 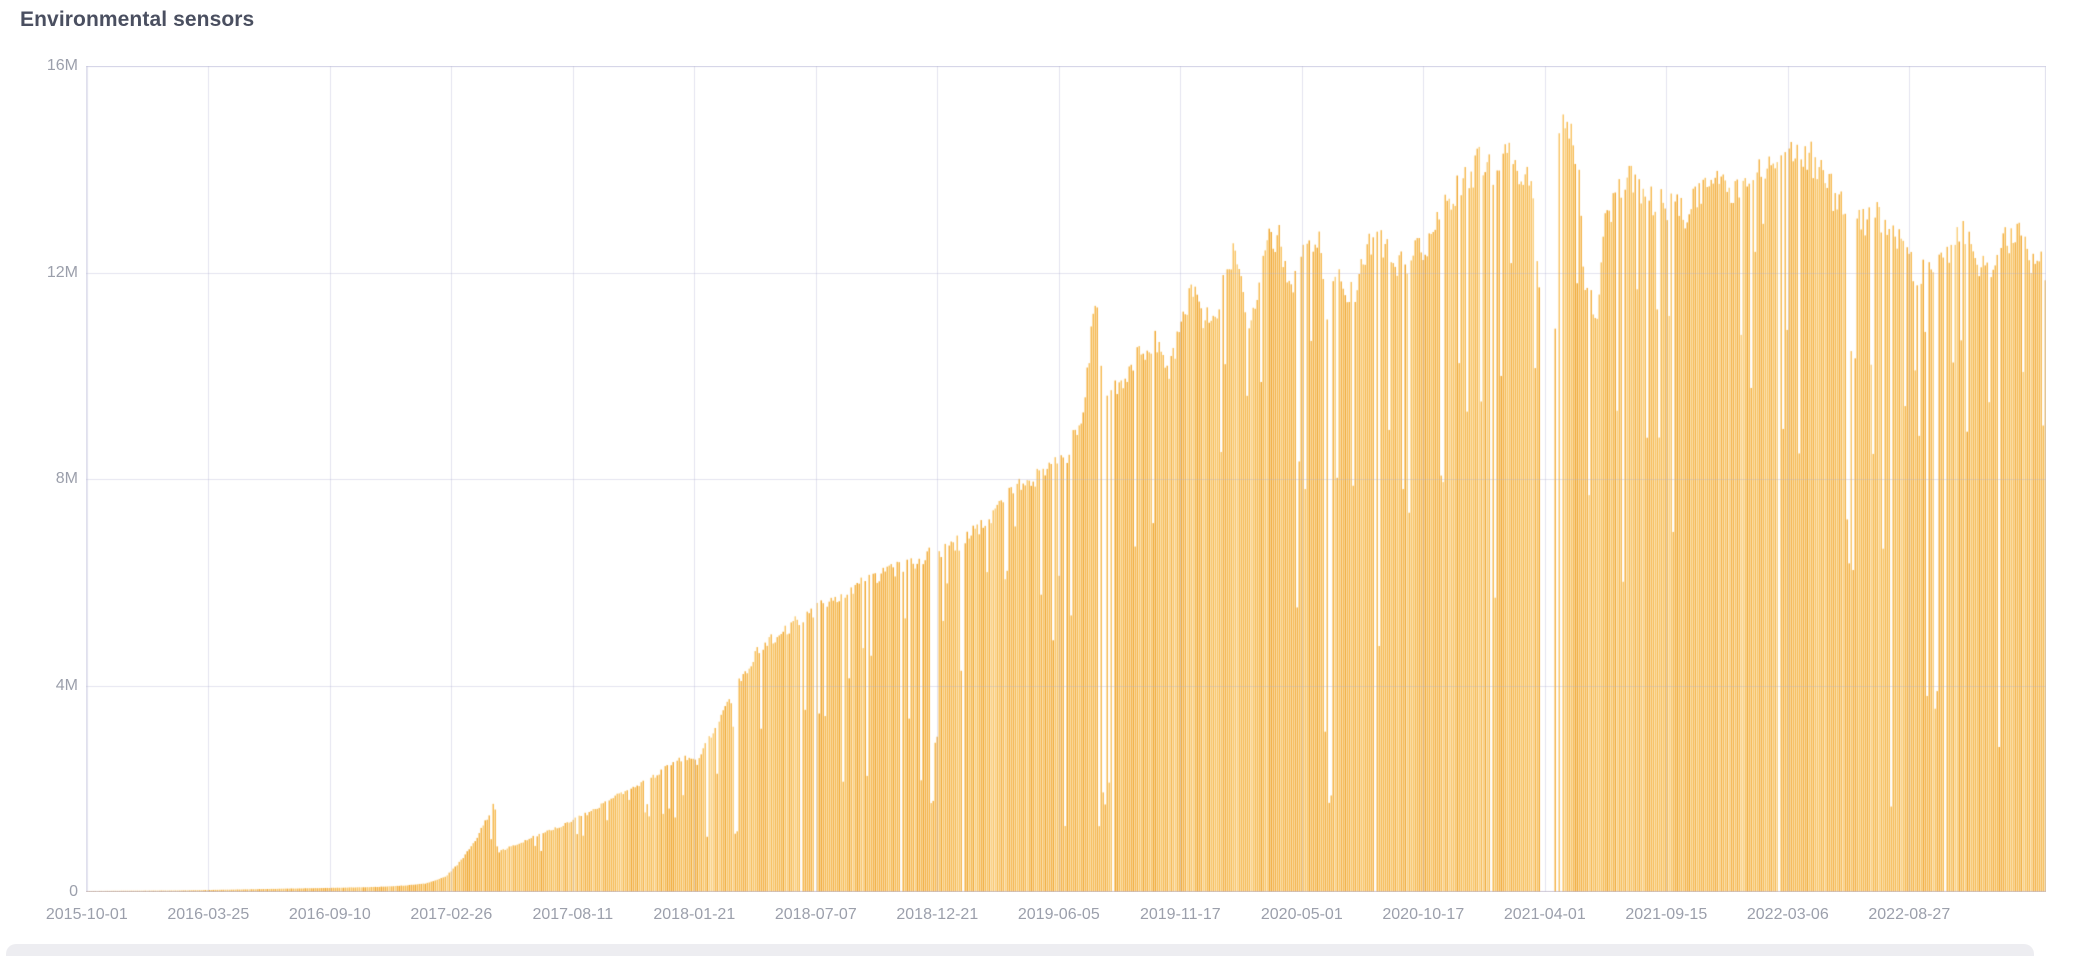 What do you see at coordinates (694, 914) in the screenshot?
I see `x-tick-label: 2018-01-21` at bounding box center [694, 914].